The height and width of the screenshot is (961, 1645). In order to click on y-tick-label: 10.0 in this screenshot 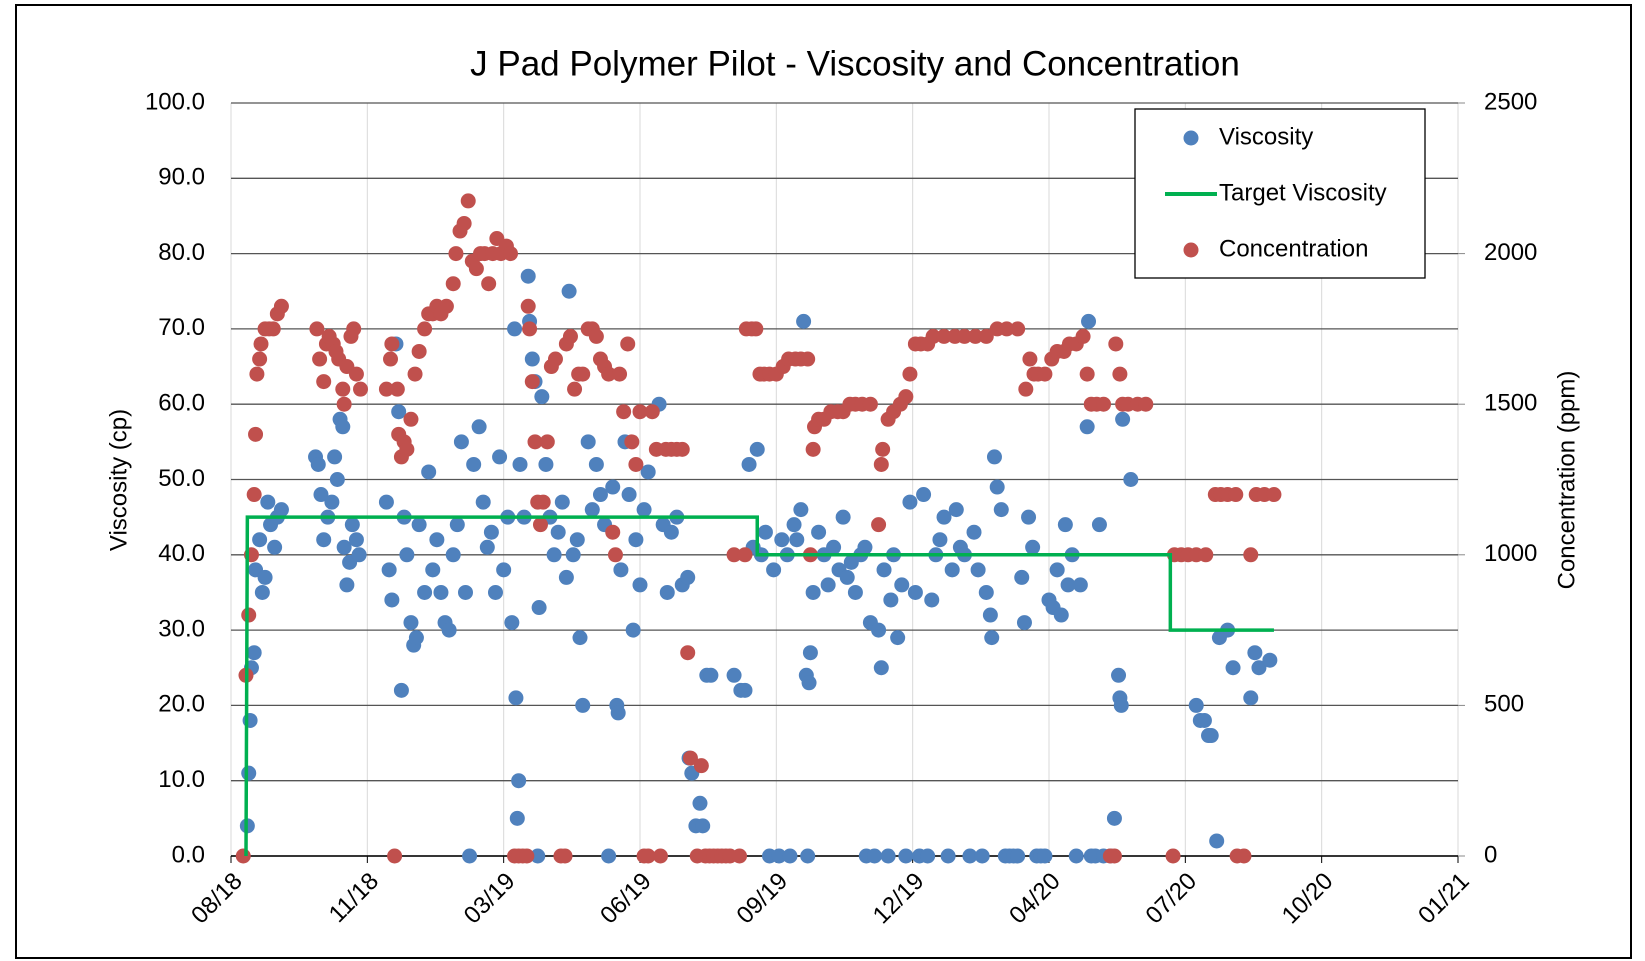, I will do `click(181, 779)`.